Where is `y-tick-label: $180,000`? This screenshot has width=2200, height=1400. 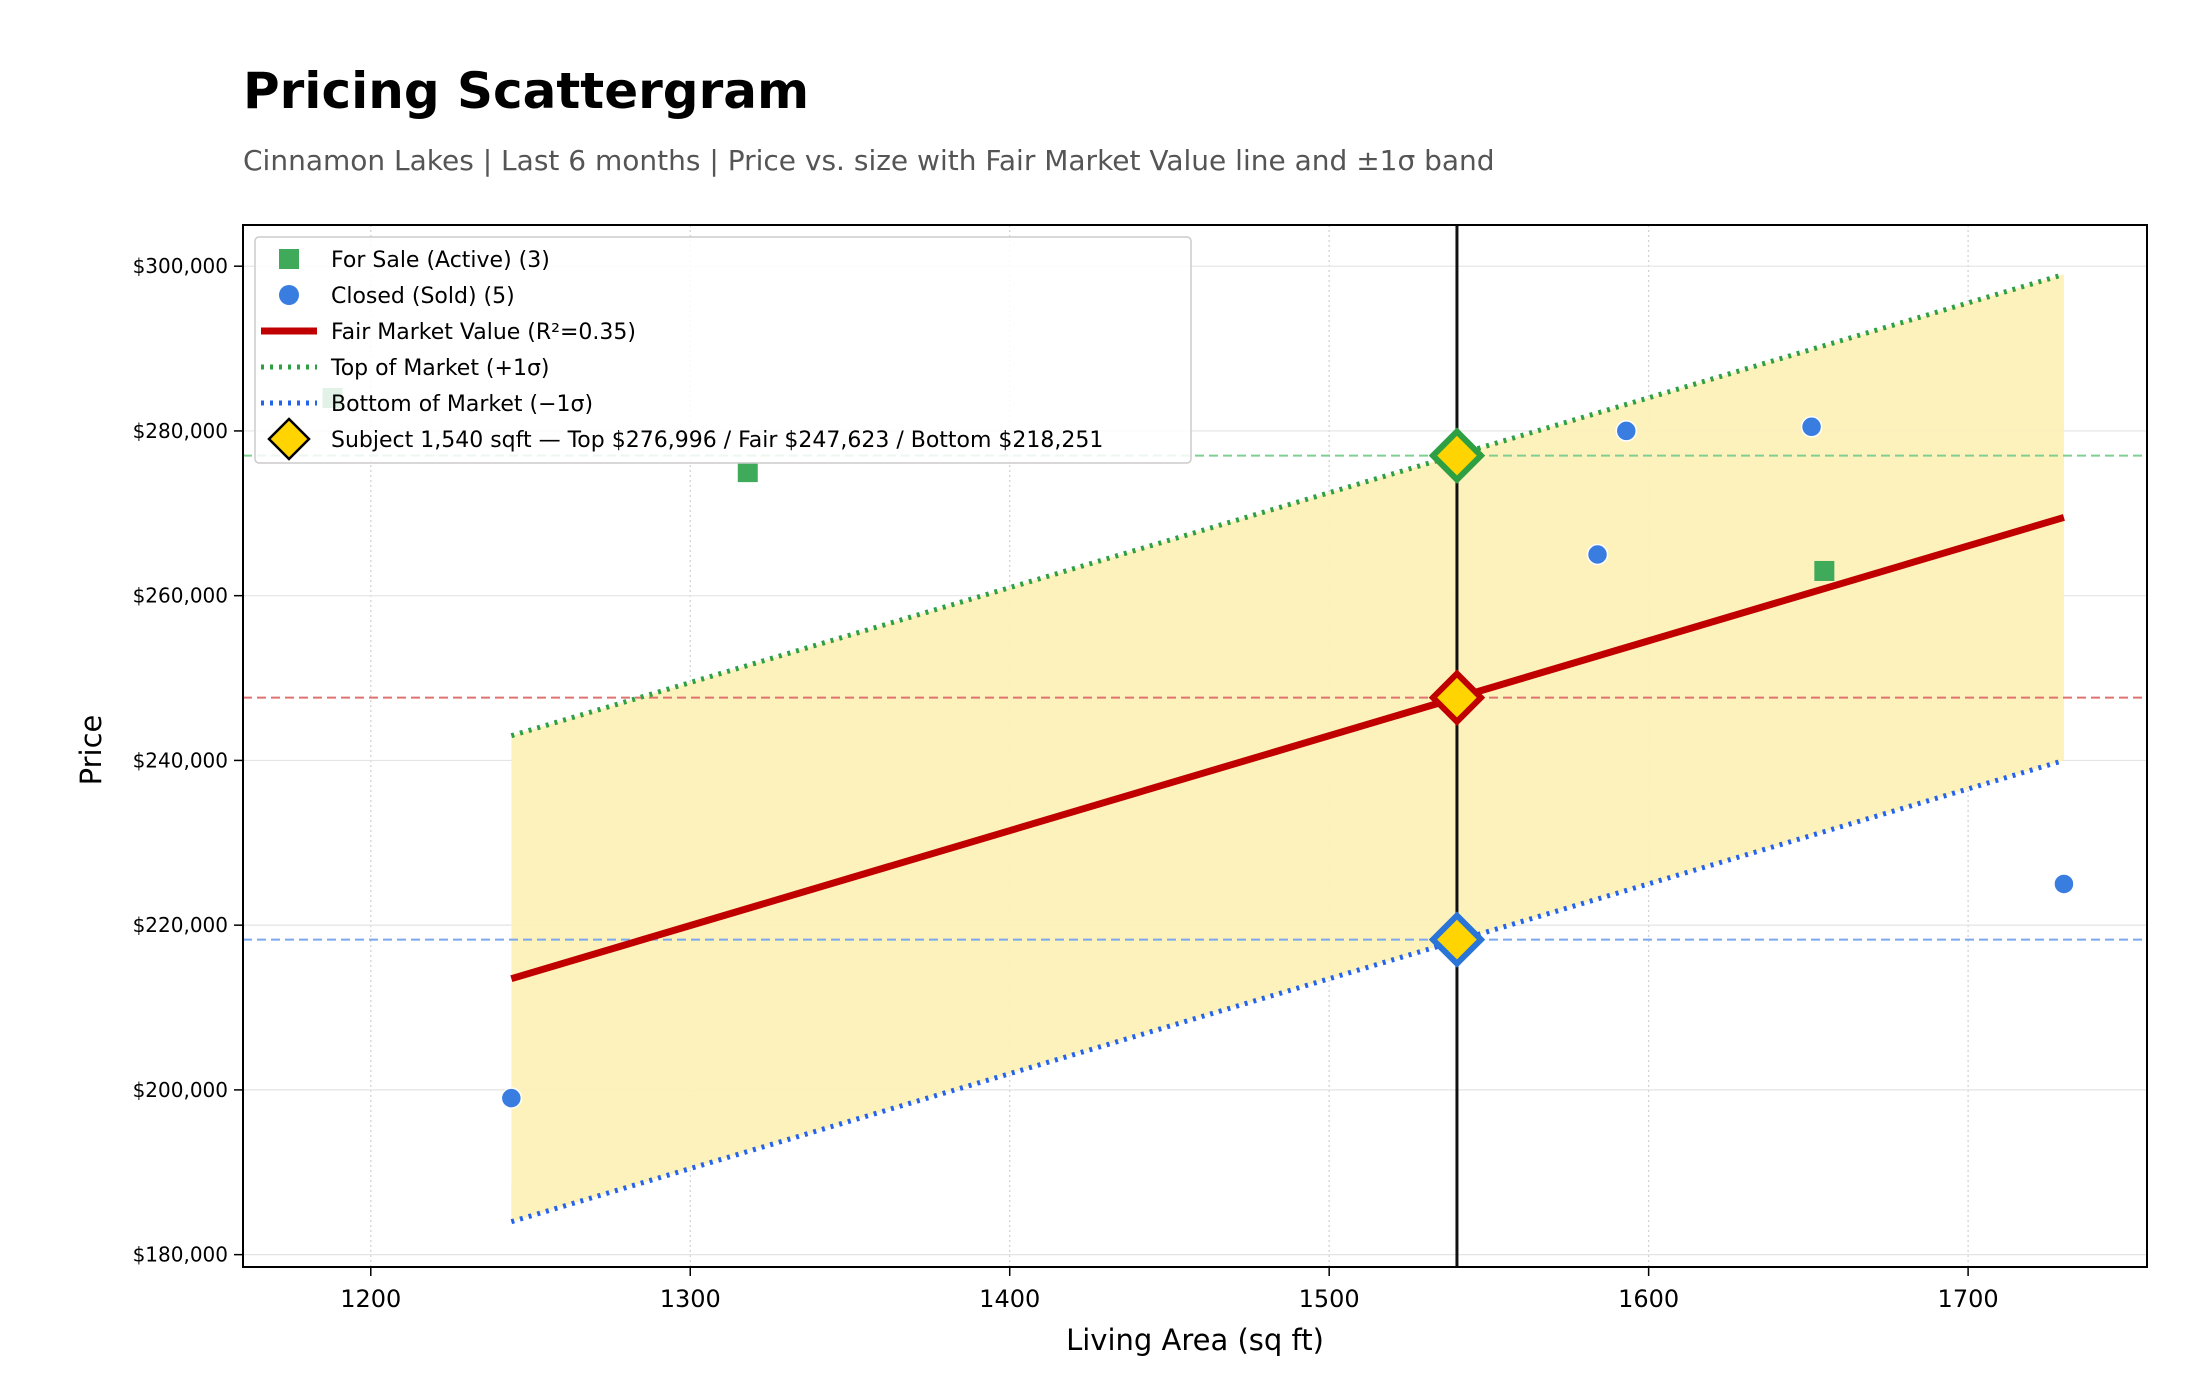 y-tick-label: $180,000 is located at coordinates (180, 1255).